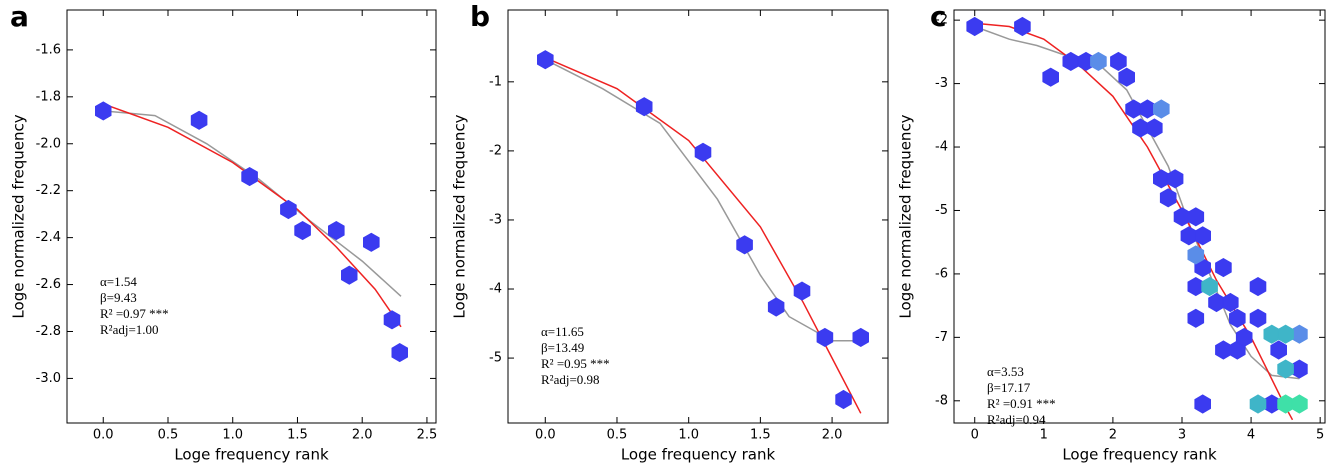 This screenshot has width=1341, height=466. Describe the element at coordinates (427, 435) in the screenshot. I see `x-tick-label: 2.5` at that location.